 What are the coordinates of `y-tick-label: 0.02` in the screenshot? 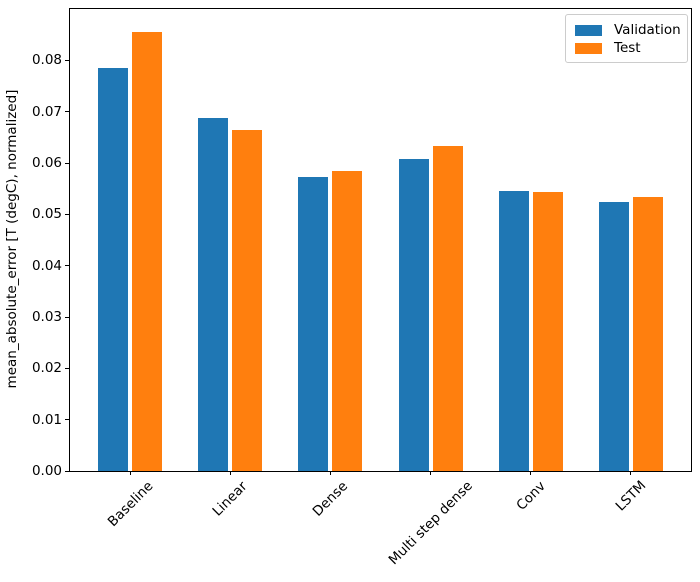 It's located at (46, 368).